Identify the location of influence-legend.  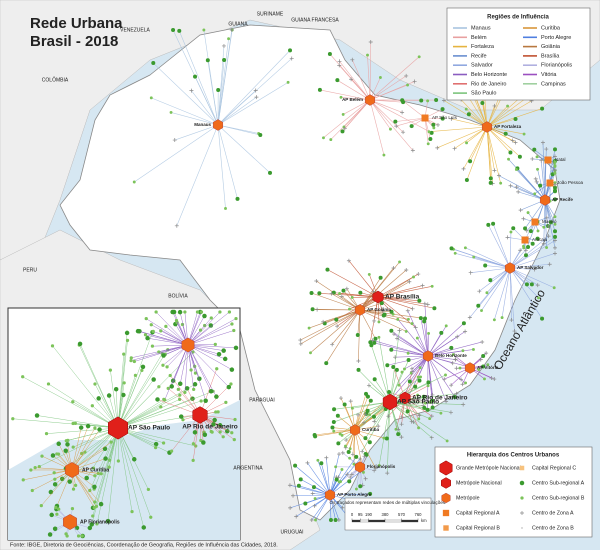
(518, 54).